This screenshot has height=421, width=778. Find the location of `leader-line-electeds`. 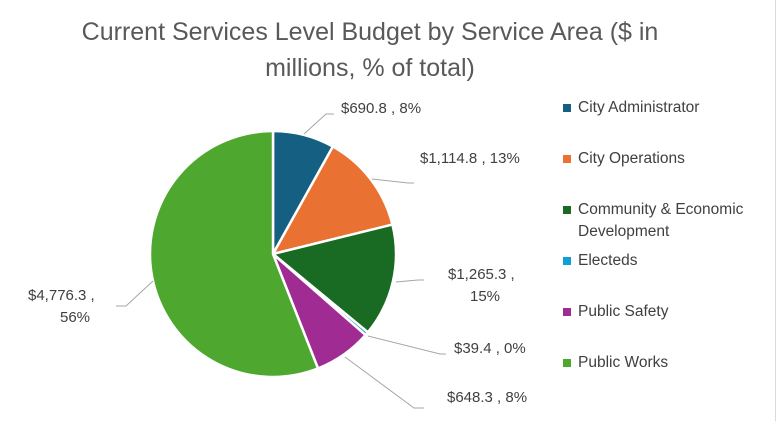

leader-line-electeds is located at coordinates (406, 345).